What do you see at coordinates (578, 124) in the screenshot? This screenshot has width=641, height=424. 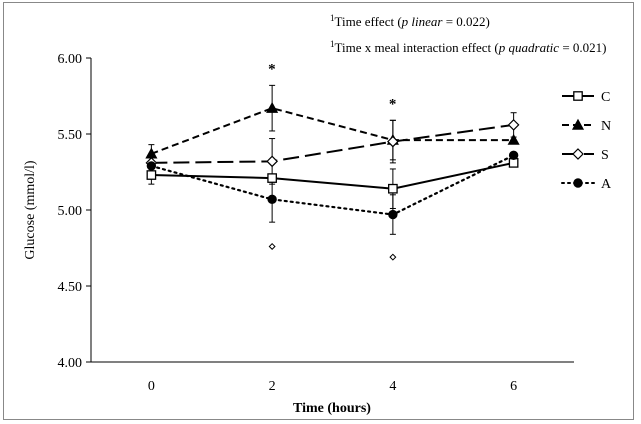 I see `legend-marker-n` at bounding box center [578, 124].